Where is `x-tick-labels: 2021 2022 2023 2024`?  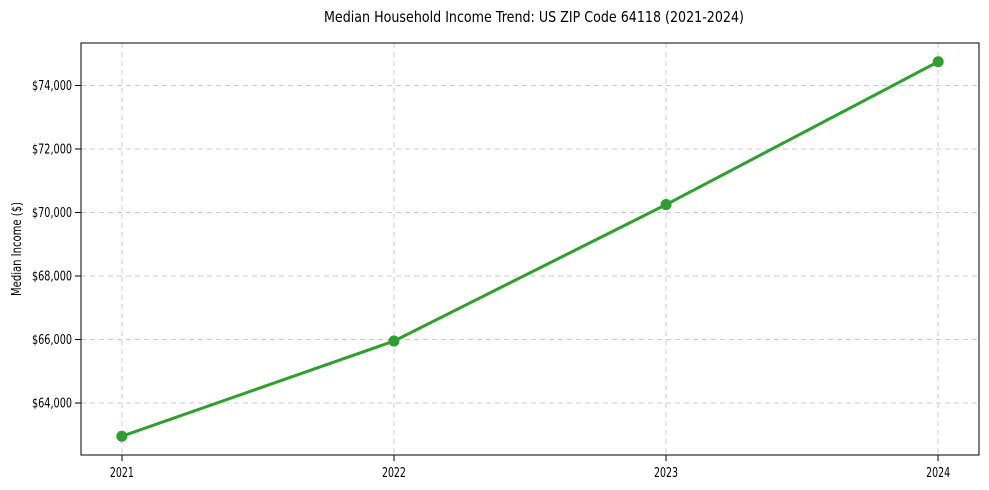 x-tick-labels: 2021 2022 2023 2024 is located at coordinates (530, 473).